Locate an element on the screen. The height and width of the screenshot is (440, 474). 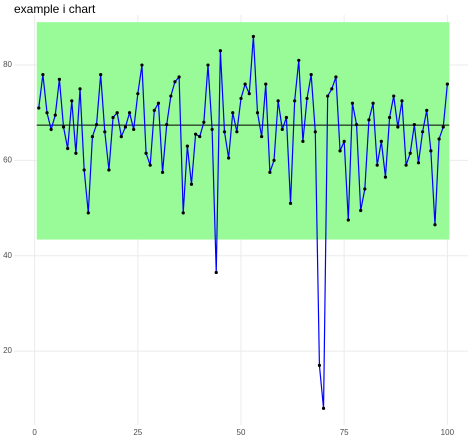
x-tick-label: 100 is located at coordinates (448, 432).